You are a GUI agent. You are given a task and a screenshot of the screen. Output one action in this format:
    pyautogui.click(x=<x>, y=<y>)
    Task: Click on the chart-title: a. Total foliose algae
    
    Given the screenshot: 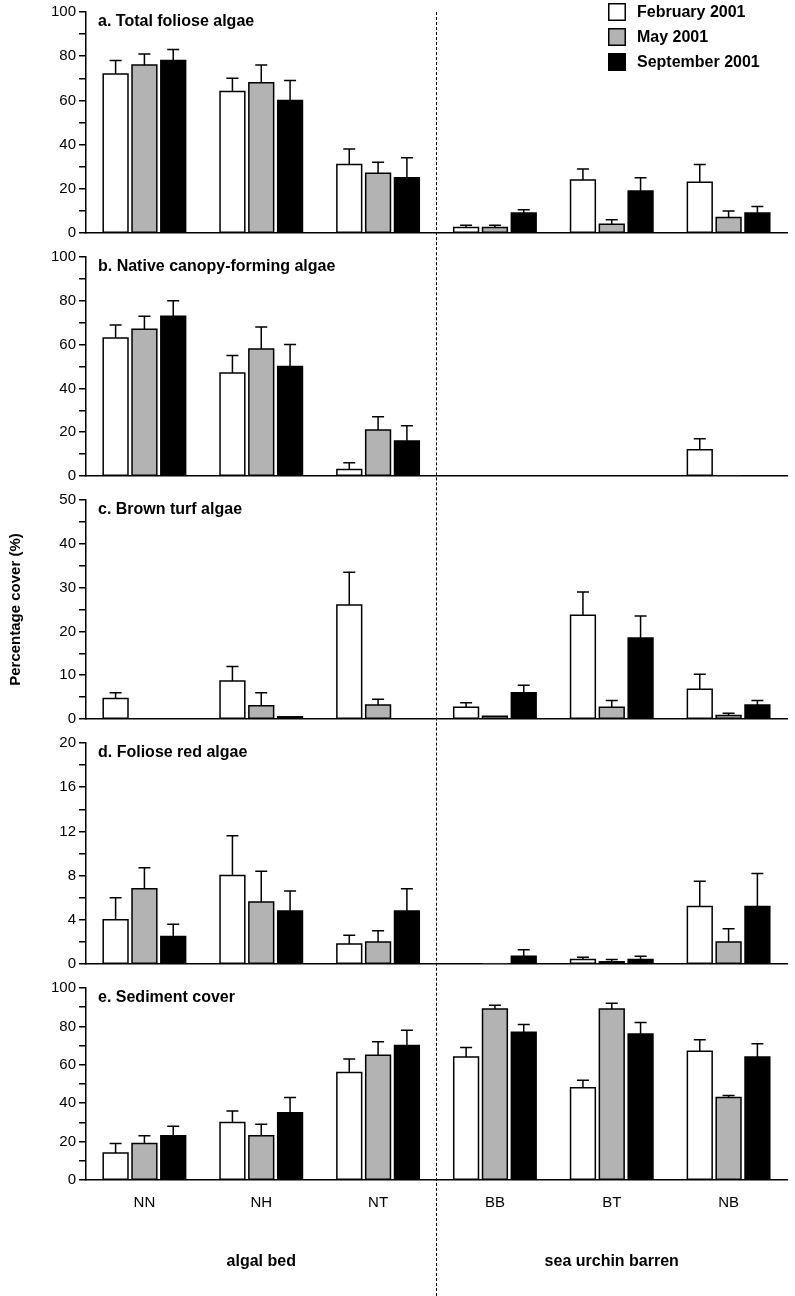 What is the action you would take?
    pyautogui.click(x=176, y=21)
    